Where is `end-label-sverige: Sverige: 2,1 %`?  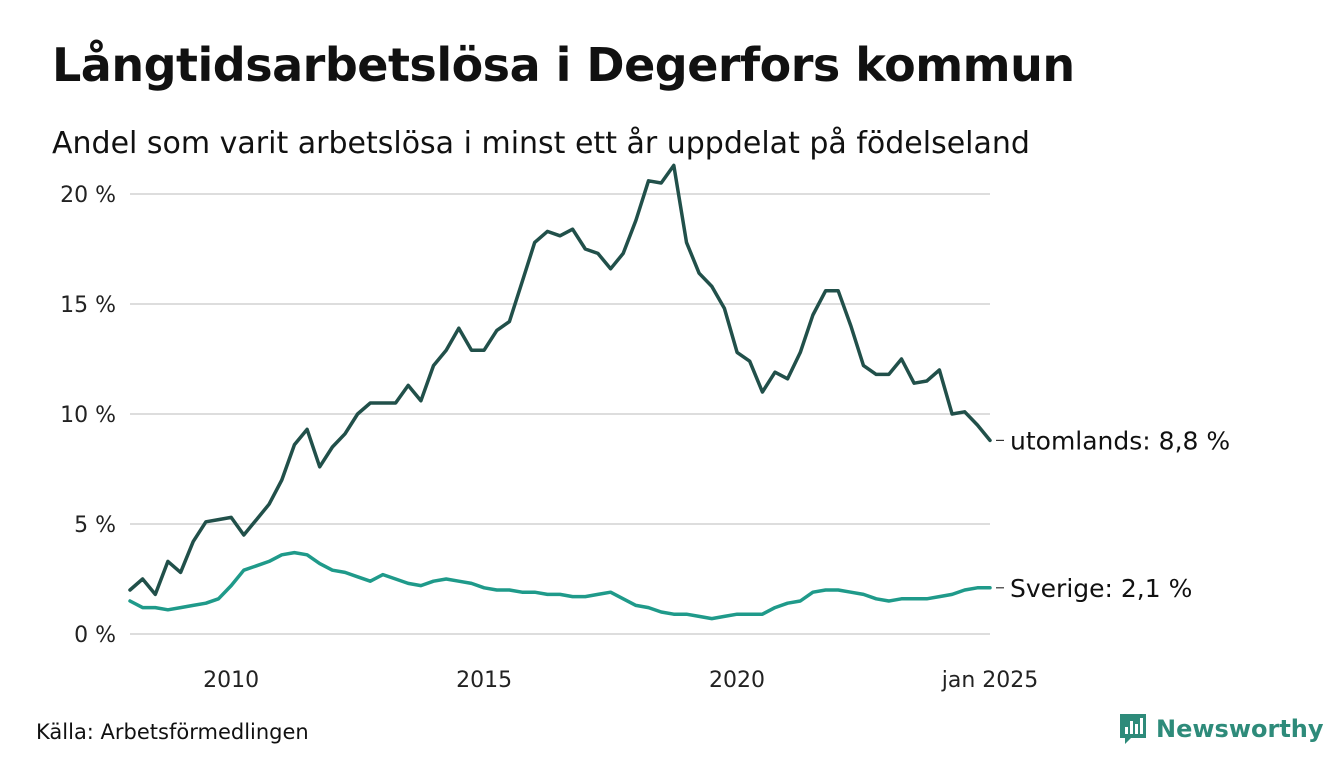
end-label-sverige: Sverige: 2,1 % is located at coordinates (1101, 588).